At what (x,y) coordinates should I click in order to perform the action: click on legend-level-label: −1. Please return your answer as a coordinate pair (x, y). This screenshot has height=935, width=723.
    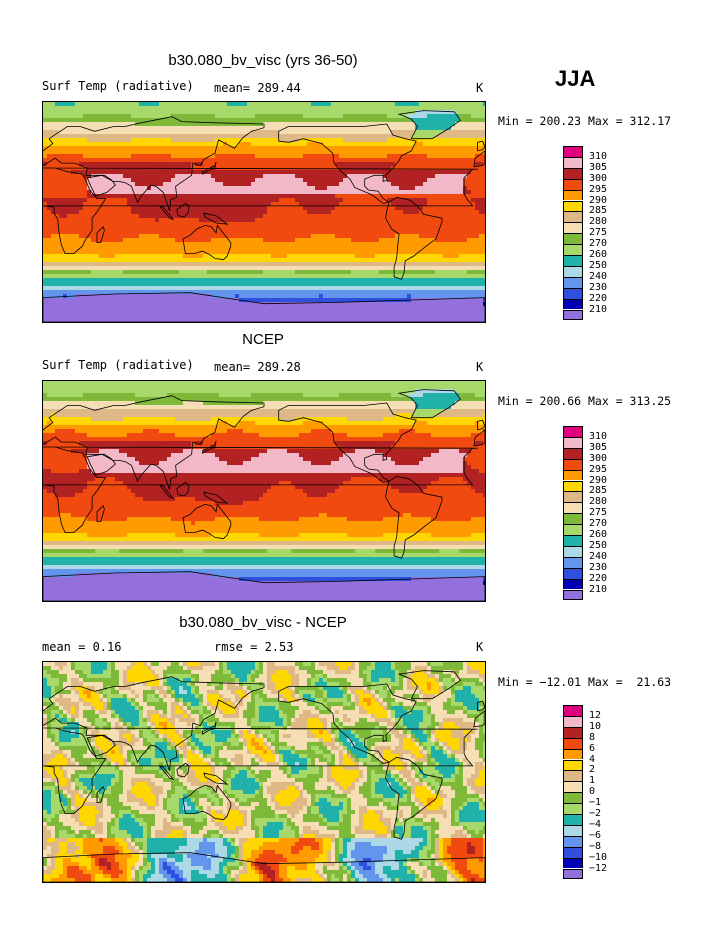
    Looking at the image, I should click on (595, 803).